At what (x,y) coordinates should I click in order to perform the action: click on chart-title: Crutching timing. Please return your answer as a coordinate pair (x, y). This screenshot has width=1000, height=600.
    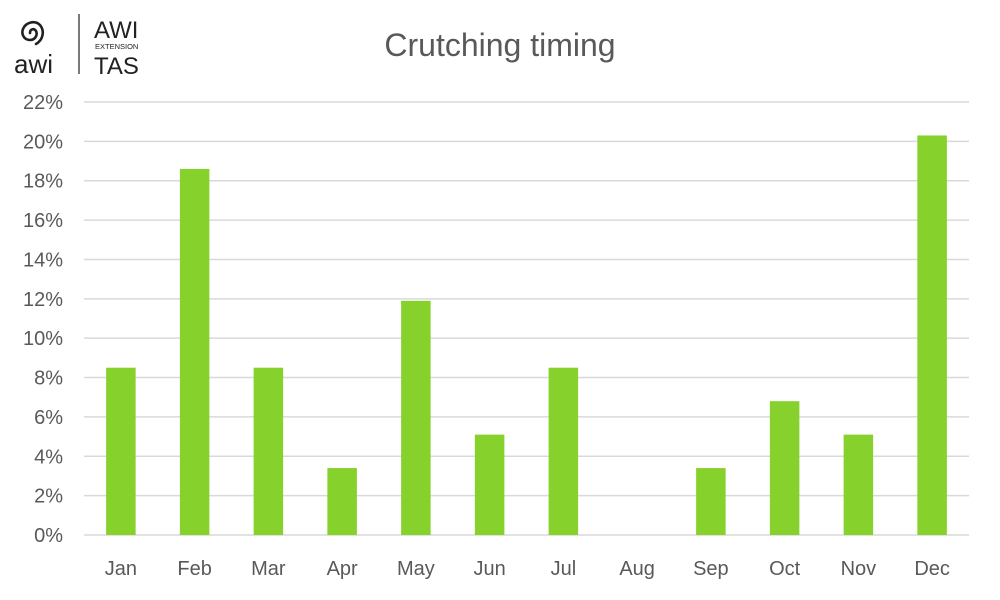
    Looking at the image, I should click on (499, 45).